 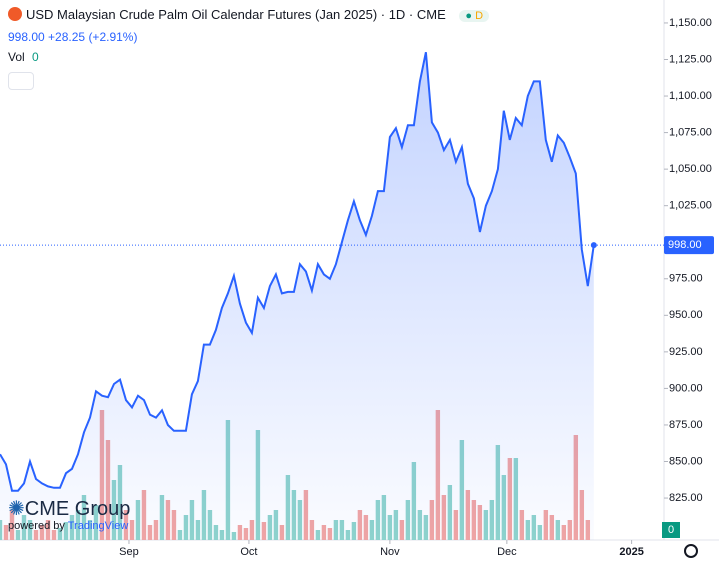 I want to click on volume-row: Vol 0, so click(x=23, y=57).